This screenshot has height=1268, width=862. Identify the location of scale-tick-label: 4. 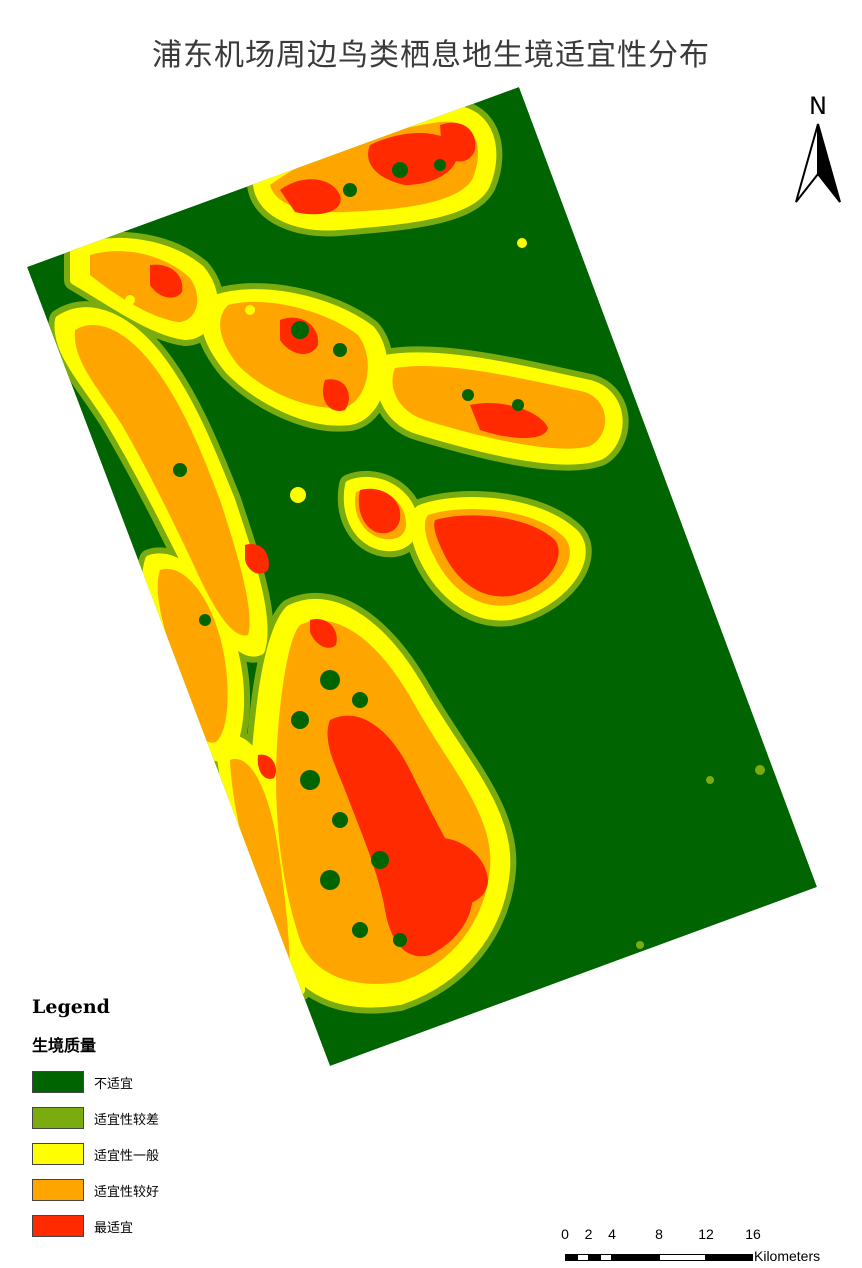
(612, 1234).